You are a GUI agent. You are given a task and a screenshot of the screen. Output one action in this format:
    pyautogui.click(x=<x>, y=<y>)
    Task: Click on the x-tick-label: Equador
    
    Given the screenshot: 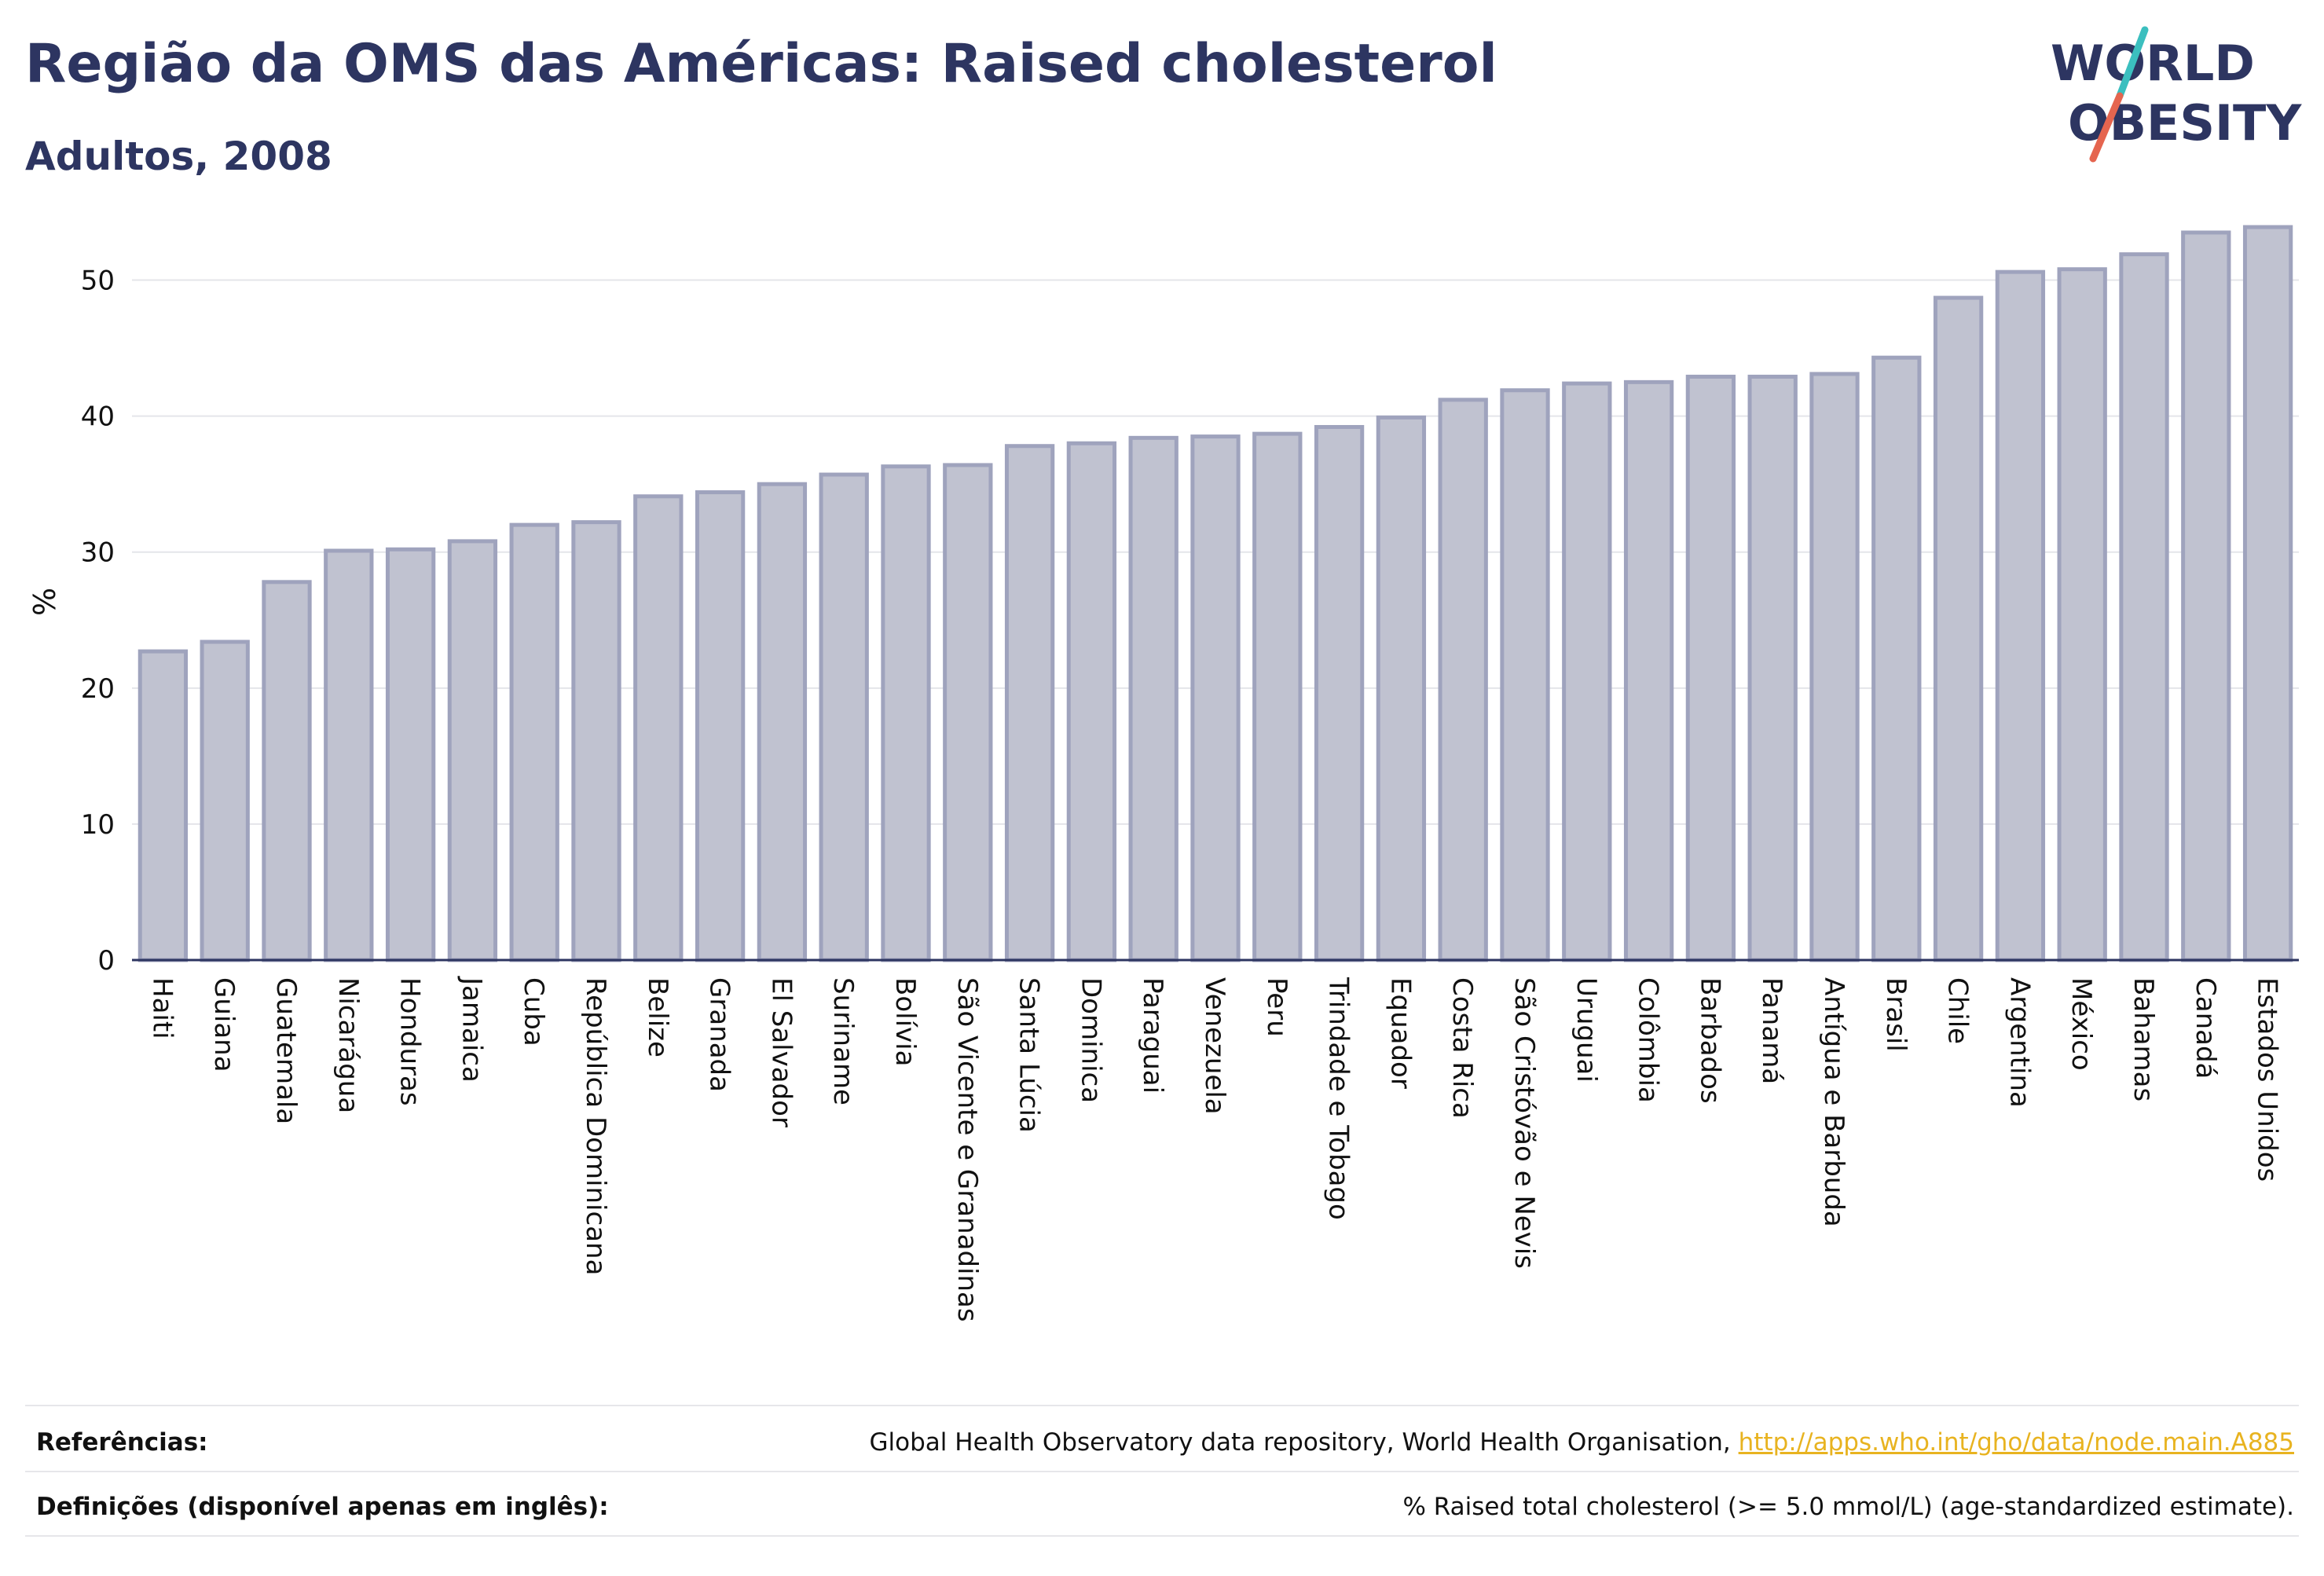 What is the action you would take?
    pyautogui.click(x=1400, y=1033)
    